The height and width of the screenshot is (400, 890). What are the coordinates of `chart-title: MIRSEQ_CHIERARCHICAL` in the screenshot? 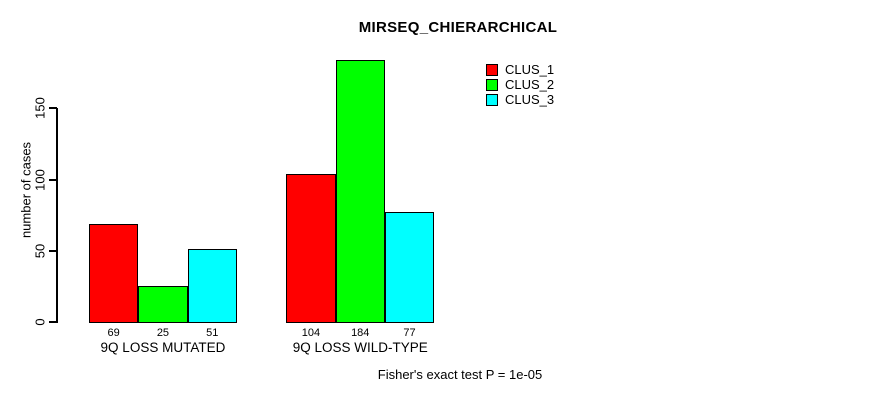 It's located at (458, 27).